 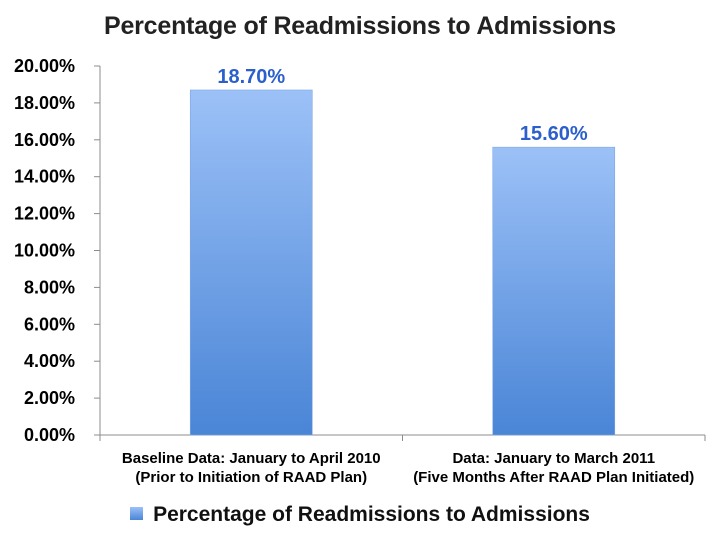 What do you see at coordinates (49, 324) in the screenshot?
I see `y-tick-label: 6.00%` at bounding box center [49, 324].